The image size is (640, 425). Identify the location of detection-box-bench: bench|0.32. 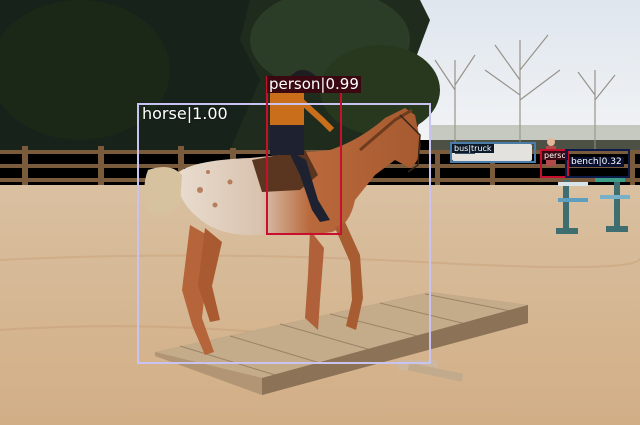
(597, 163).